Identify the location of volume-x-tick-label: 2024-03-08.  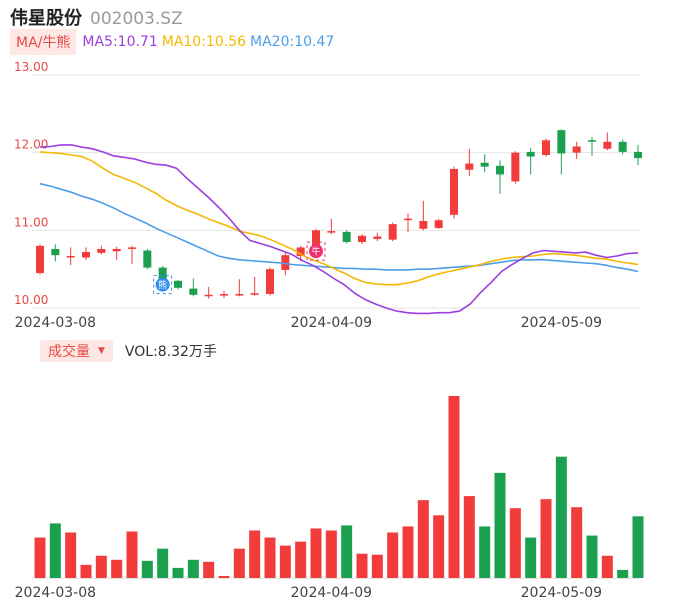
(55, 593).